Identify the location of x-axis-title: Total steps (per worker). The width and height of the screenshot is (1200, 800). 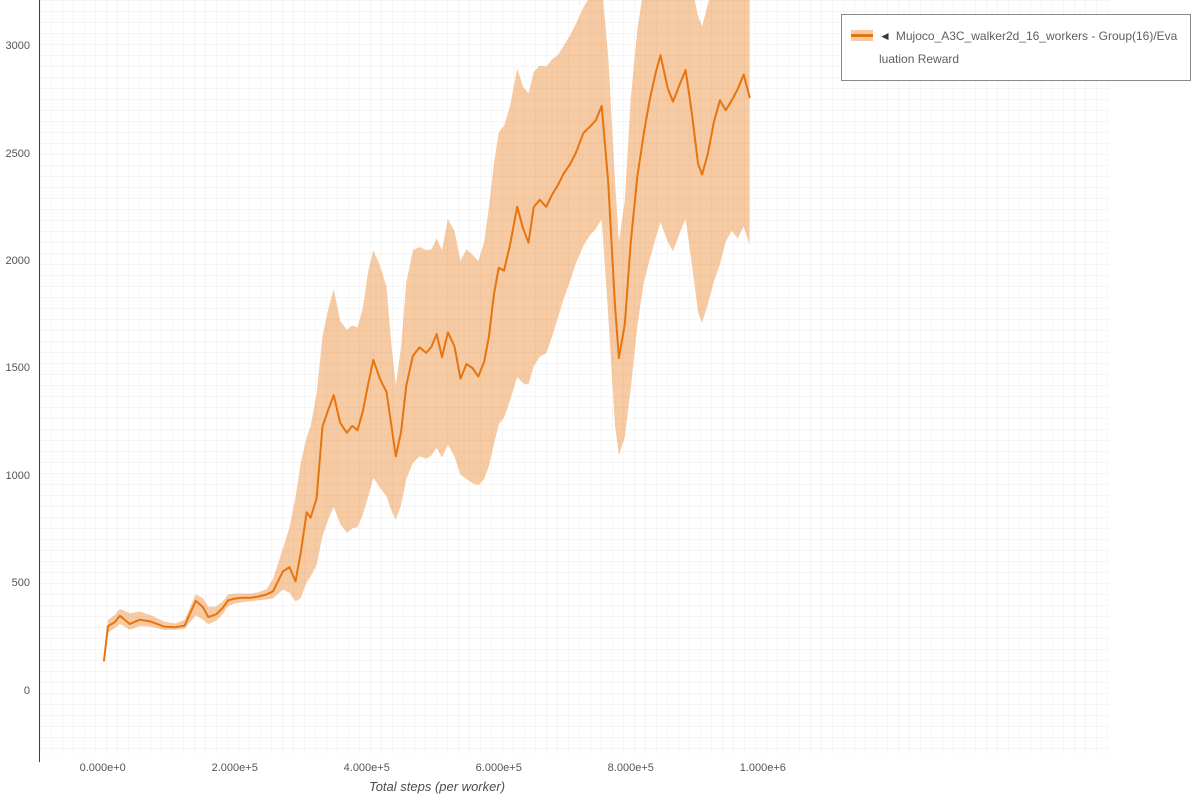
(437, 786).